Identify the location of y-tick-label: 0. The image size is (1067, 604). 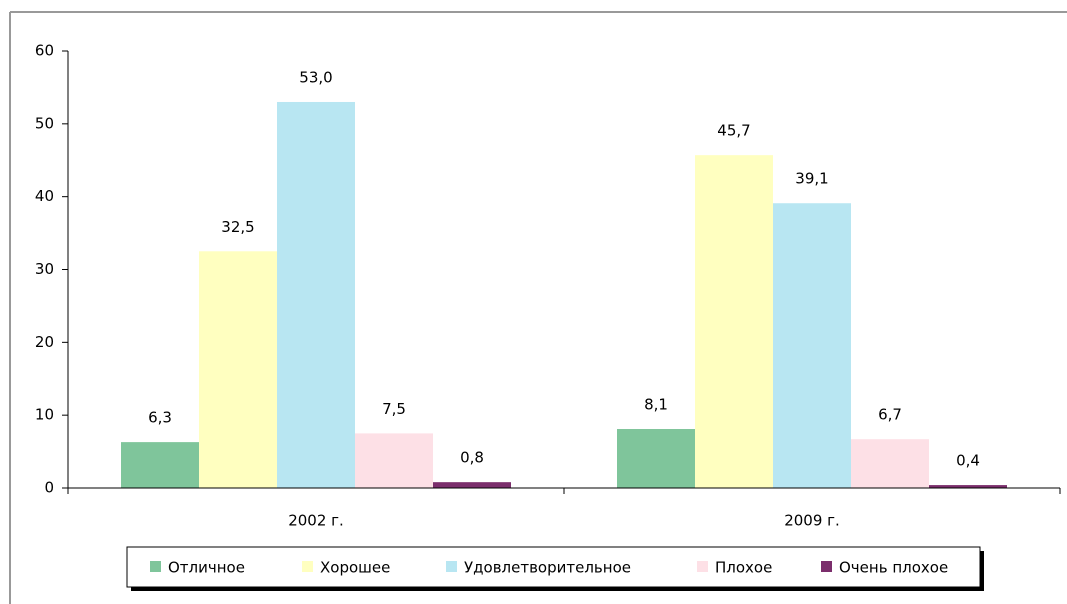
(49, 488).